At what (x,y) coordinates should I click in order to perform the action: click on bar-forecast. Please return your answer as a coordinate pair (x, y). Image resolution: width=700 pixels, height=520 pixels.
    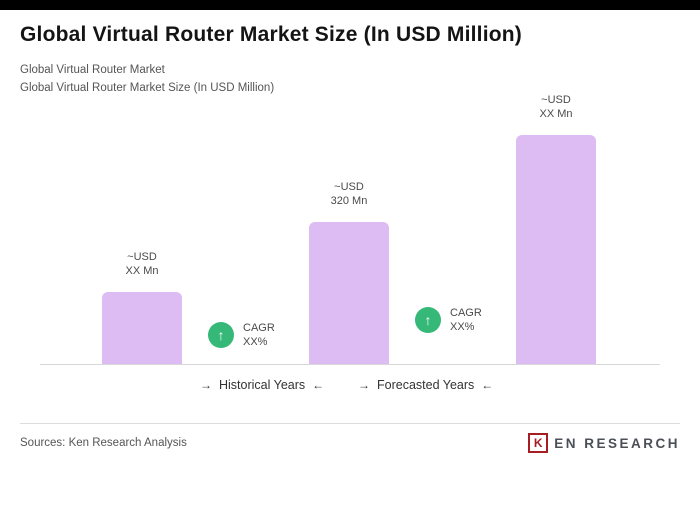
    Looking at the image, I should click on (556, 249).